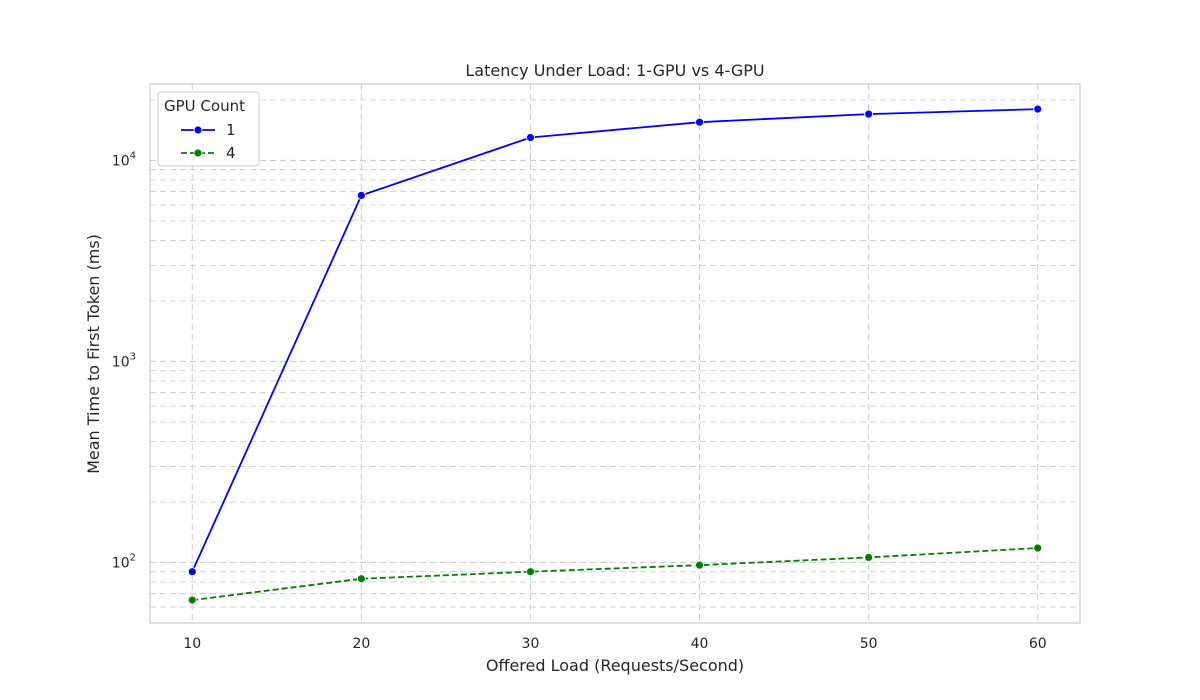 Image resolution: width=1200 pixels, height=700 pixels. What do you see at coordinates (531, 644) in the screenshot?
I see `x-tick-label: 30` at bounding box center [531, 644].